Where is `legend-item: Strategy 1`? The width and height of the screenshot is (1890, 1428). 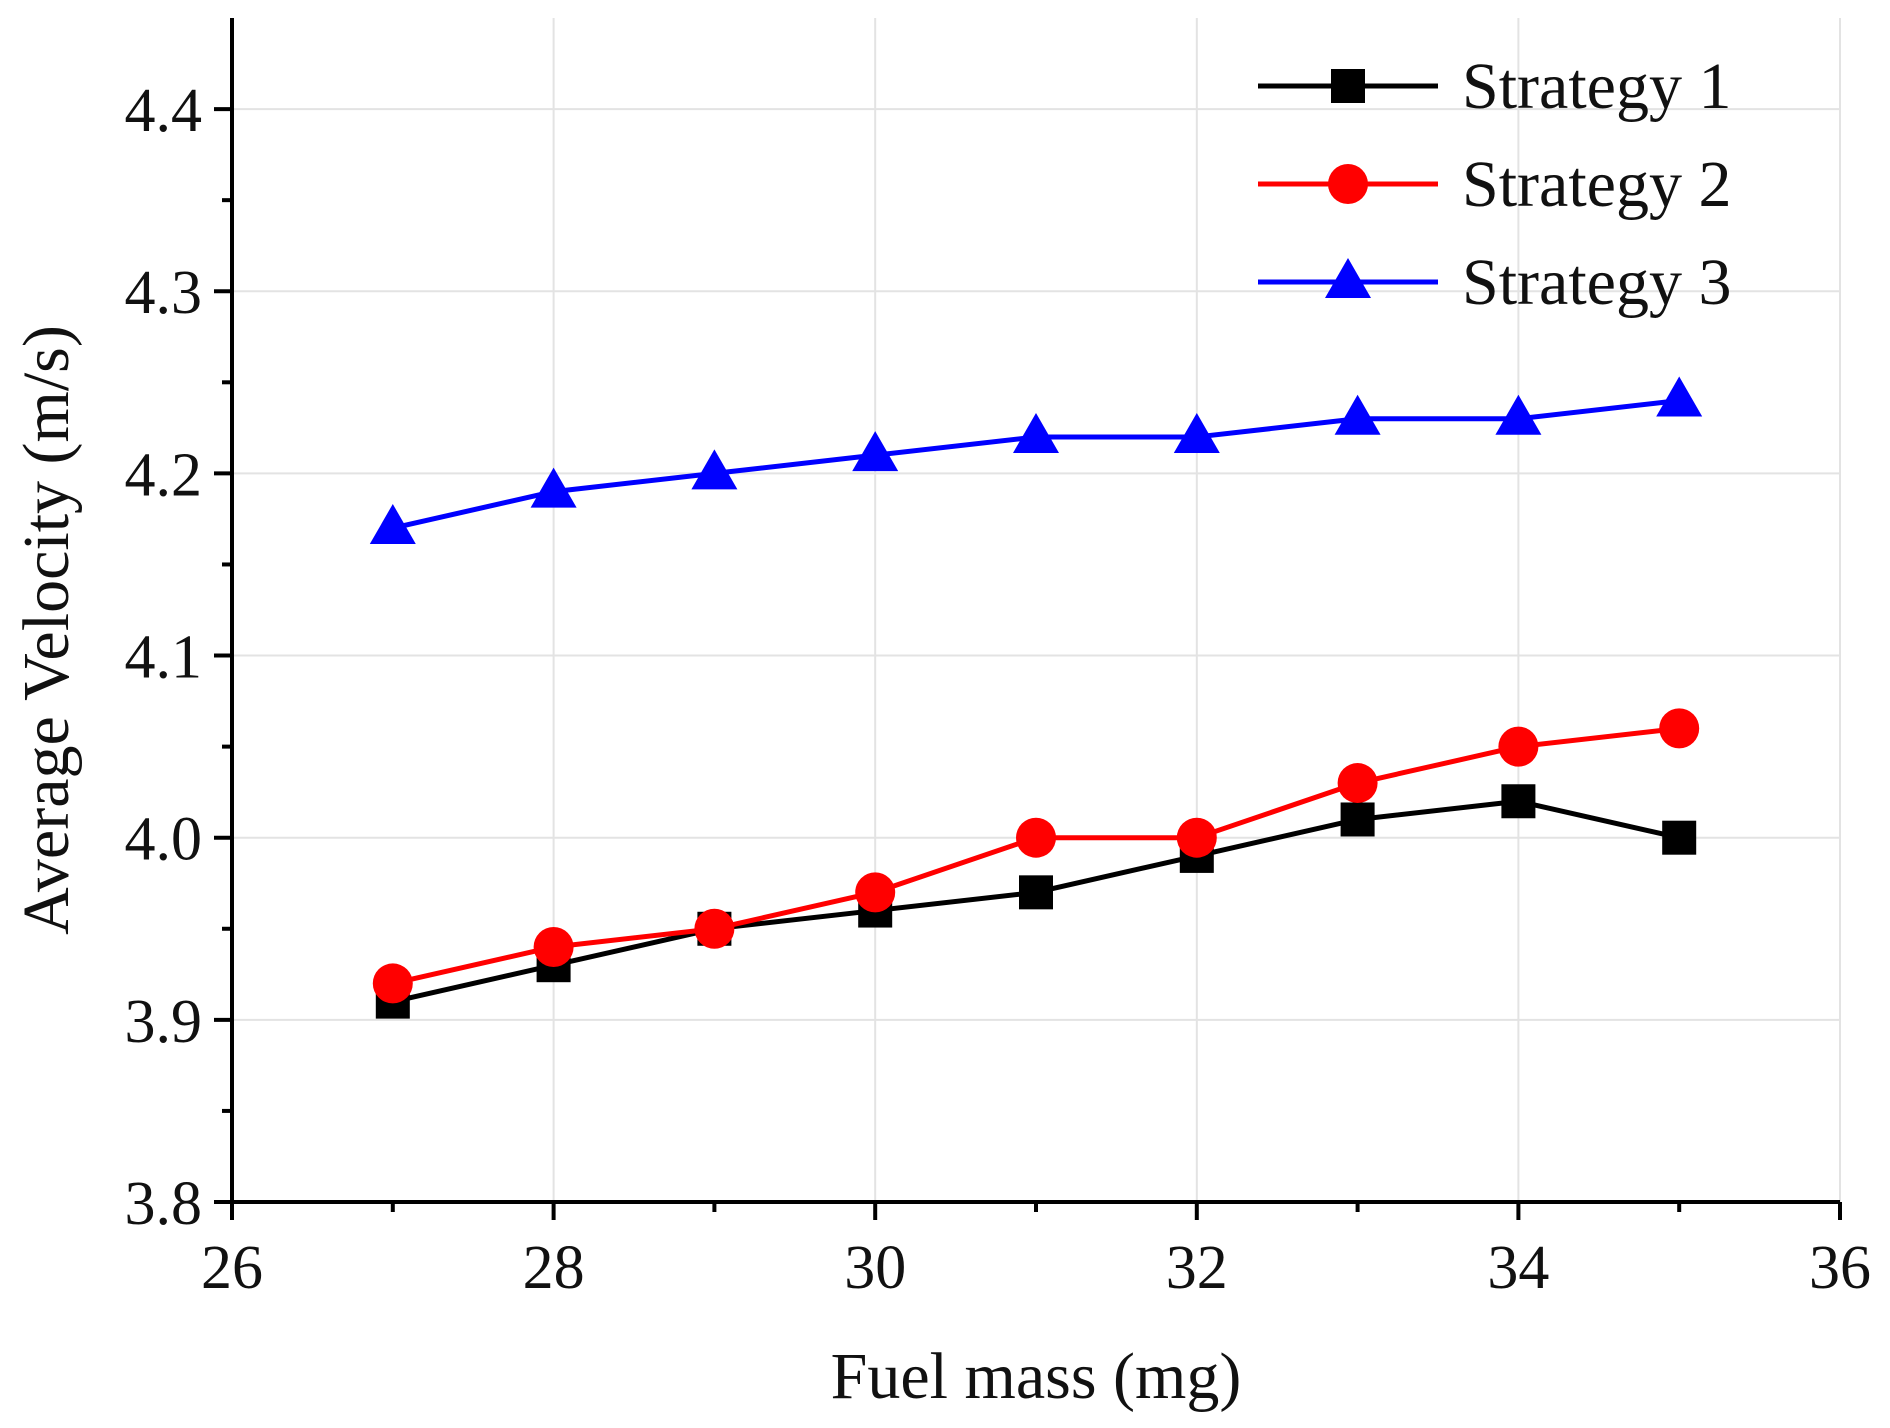
legend-item: Strategy 1 is located at coordinates (1494, 86).